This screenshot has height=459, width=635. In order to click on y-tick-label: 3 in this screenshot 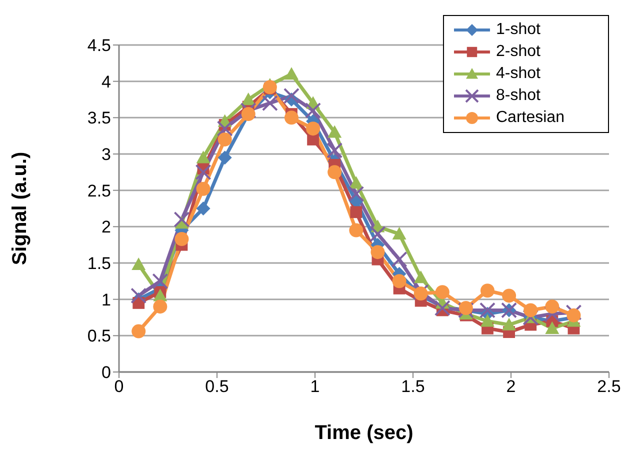, I will do `click(106, 154)`.